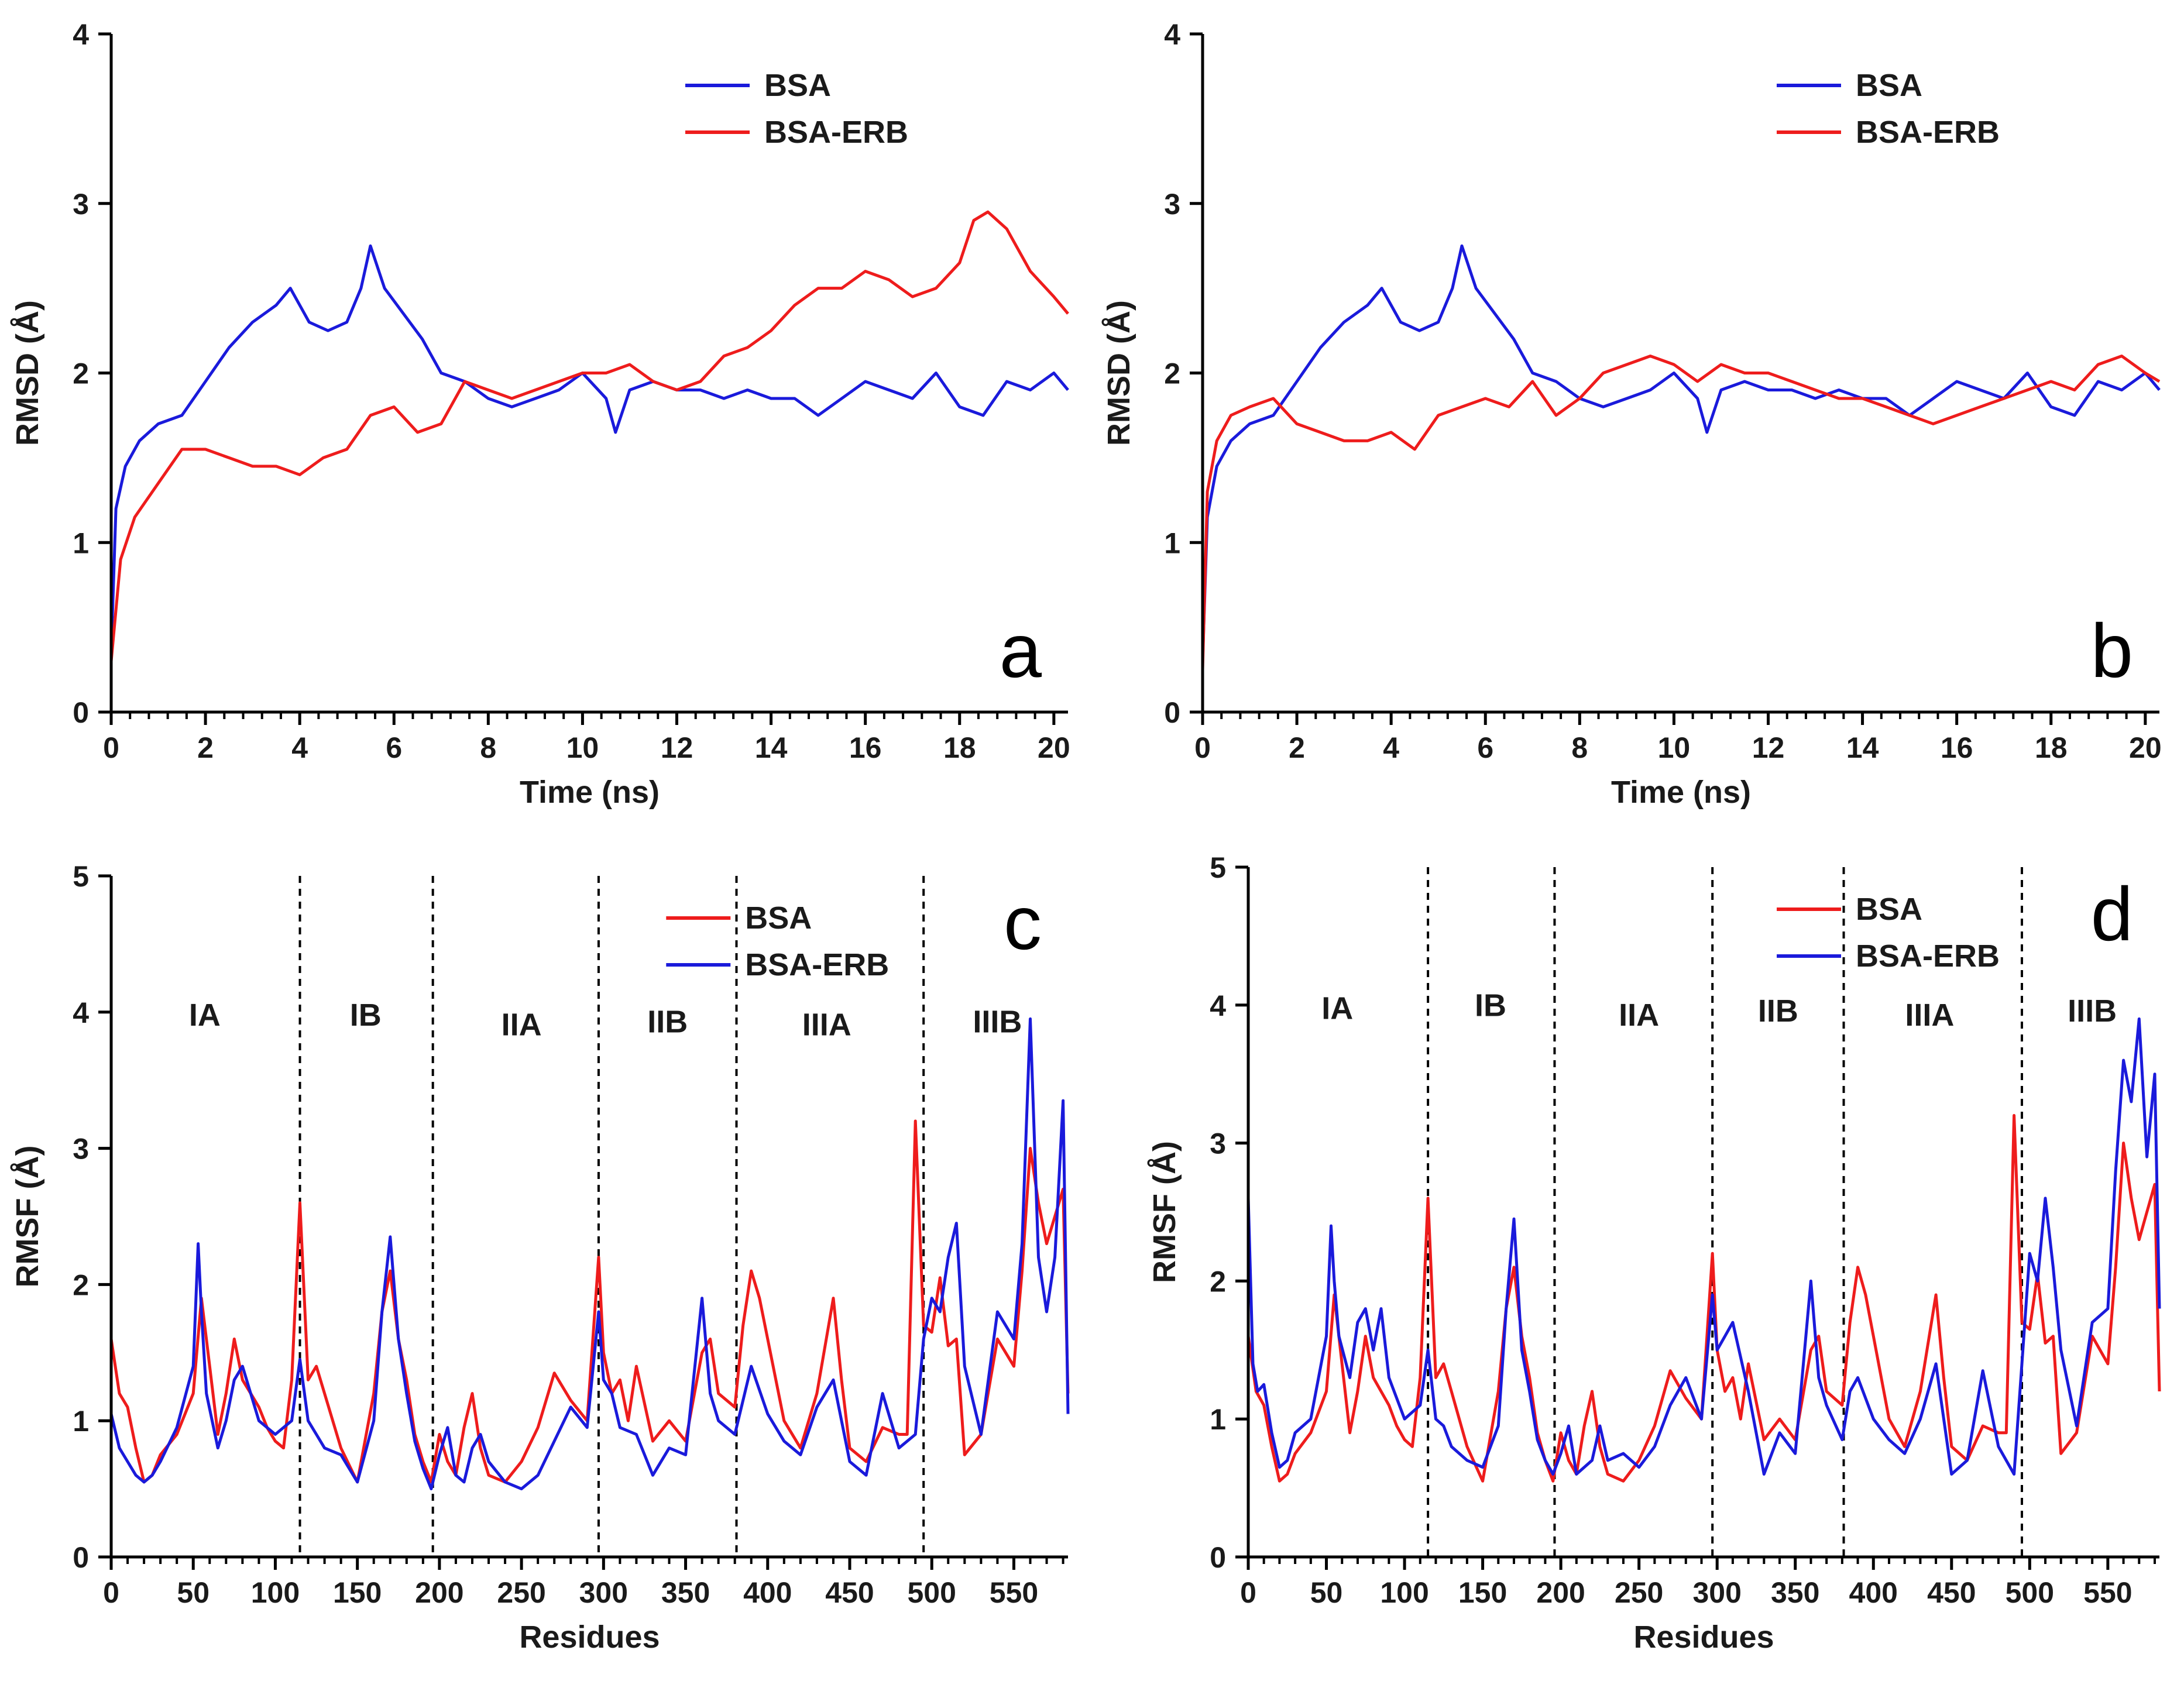  I want to click on x-tick-label: 250, so click(1639, 1592).